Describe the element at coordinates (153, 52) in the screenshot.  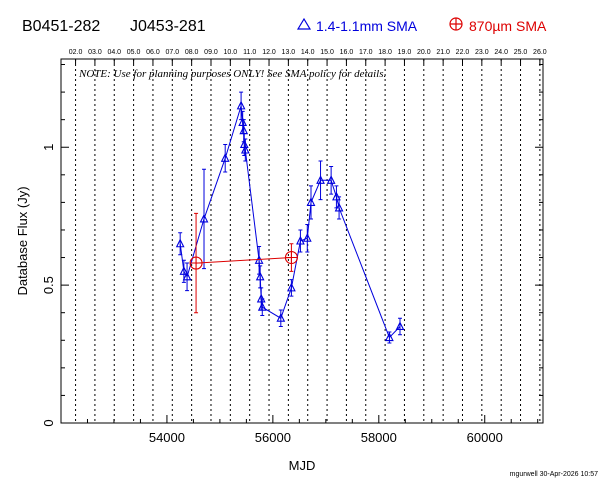
I see `top-tick-label: 06.0` at that location.